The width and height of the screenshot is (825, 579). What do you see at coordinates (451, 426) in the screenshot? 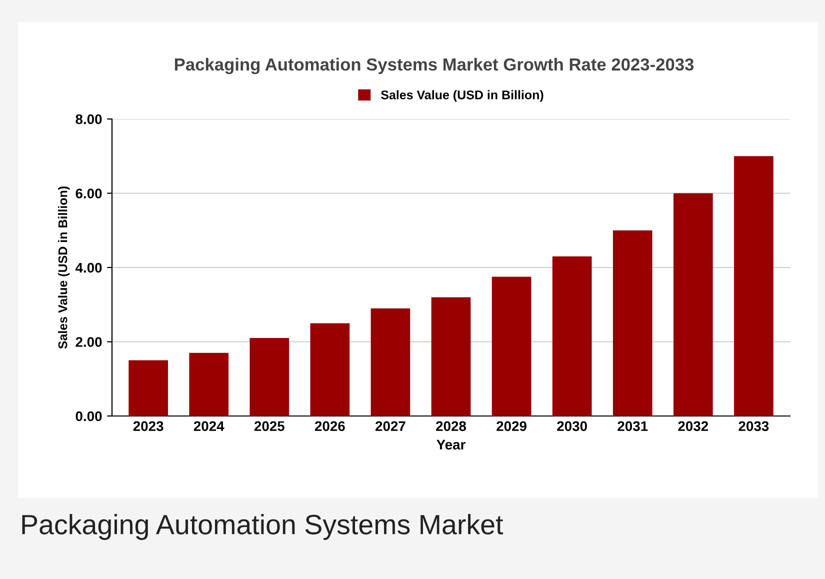
I see `x-tick-label: 2028` at bounding box center [451, 426].